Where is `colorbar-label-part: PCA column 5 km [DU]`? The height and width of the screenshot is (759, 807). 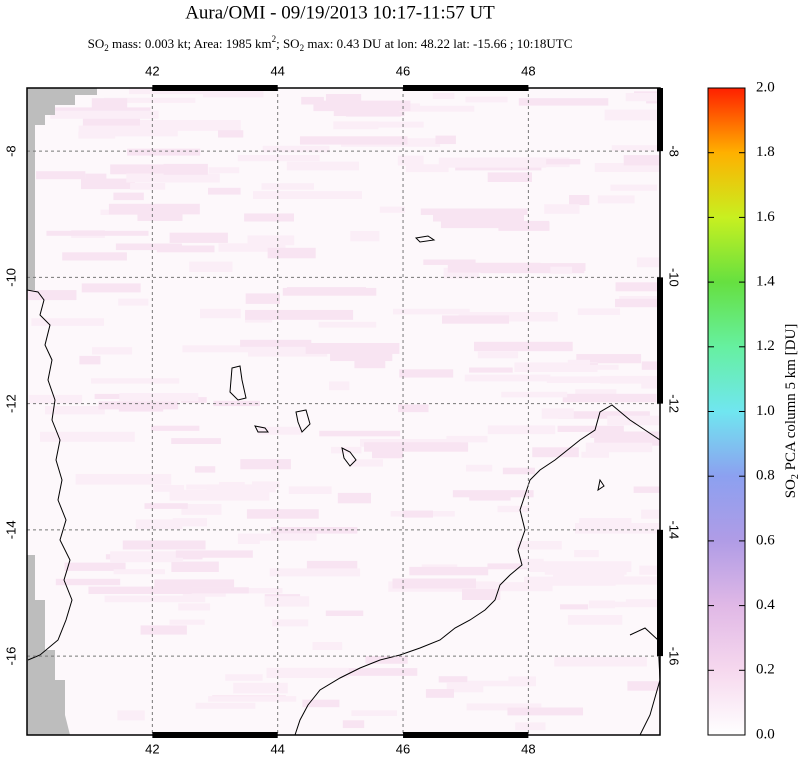 colorbar-label-part: PCA column 5 km [DU] is located at coordinates (791, 399).